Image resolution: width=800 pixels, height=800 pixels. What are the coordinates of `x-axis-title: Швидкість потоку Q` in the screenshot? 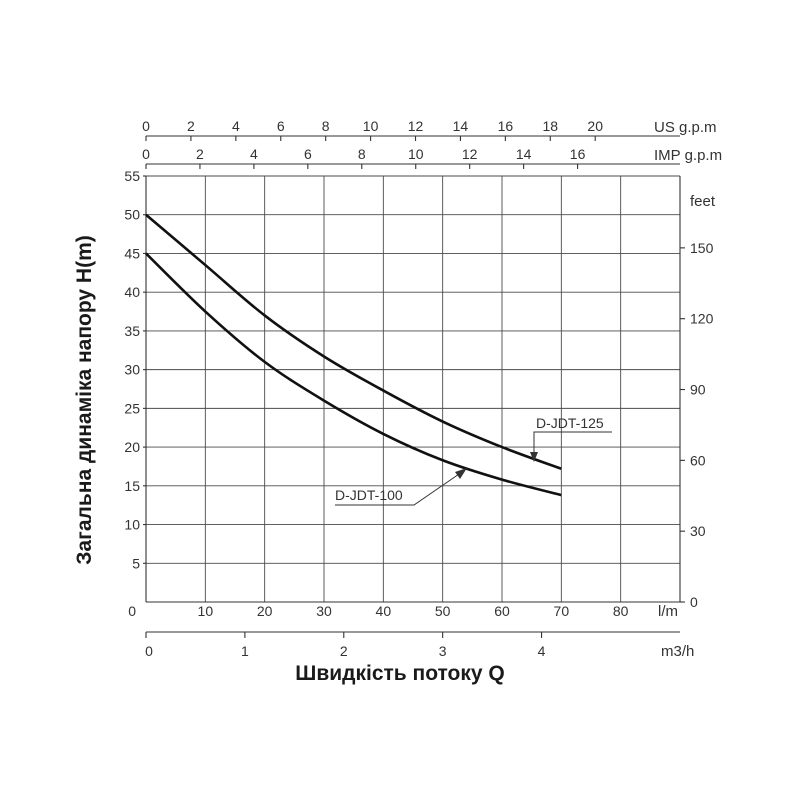 It's located at (400, 673).